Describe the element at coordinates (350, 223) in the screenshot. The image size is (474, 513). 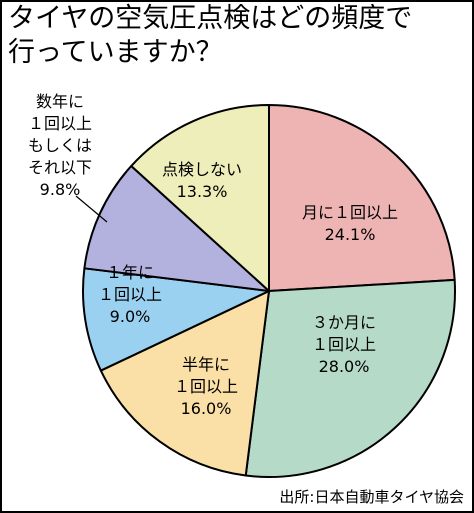
I see `slice-label: 月に１回以上 24.1%` at that location.